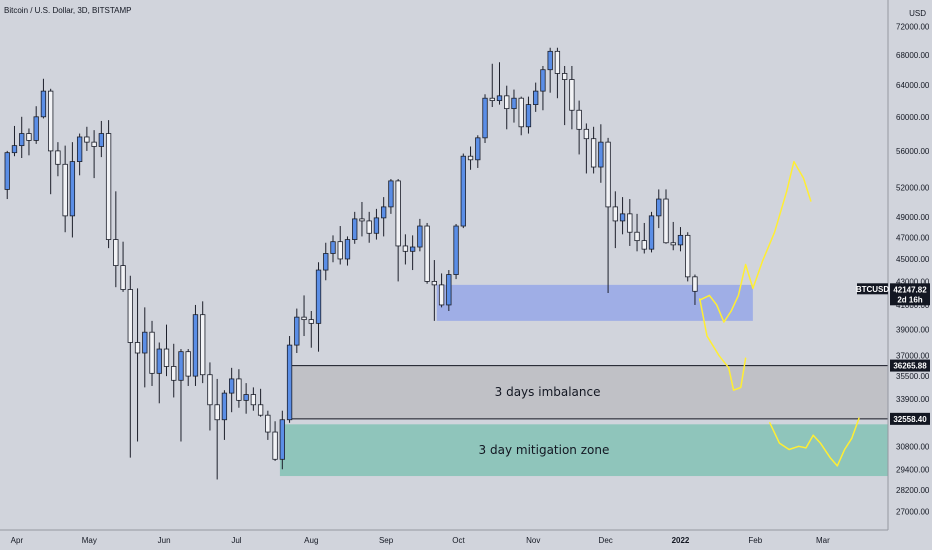 The image size is (932, 550). I want to click on y-tick-label: 49000.00, so click(913, 217).